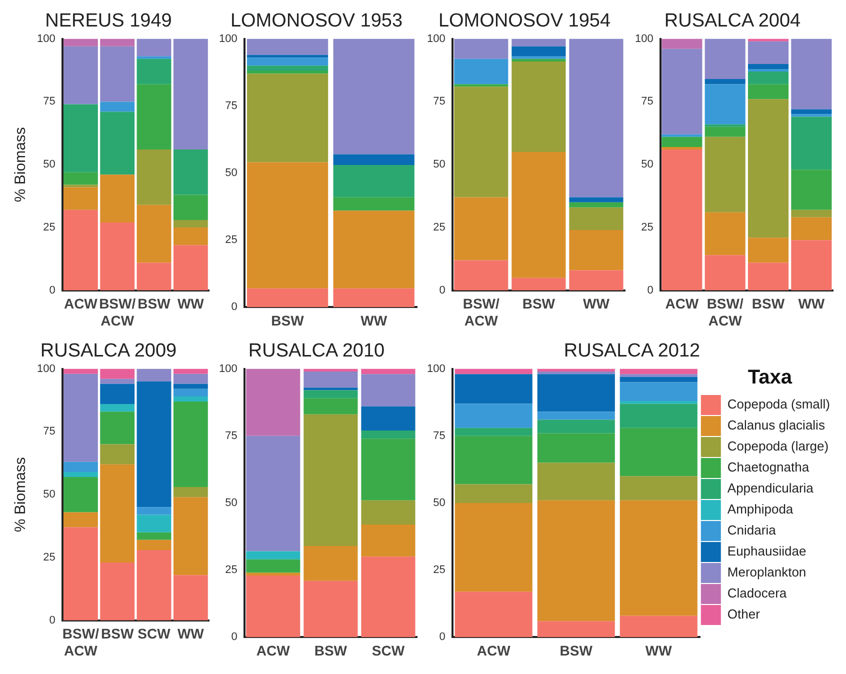 This screenshot has height=674, width=846. I want to click on legend-label: Meroplankton, so click(766, 572).